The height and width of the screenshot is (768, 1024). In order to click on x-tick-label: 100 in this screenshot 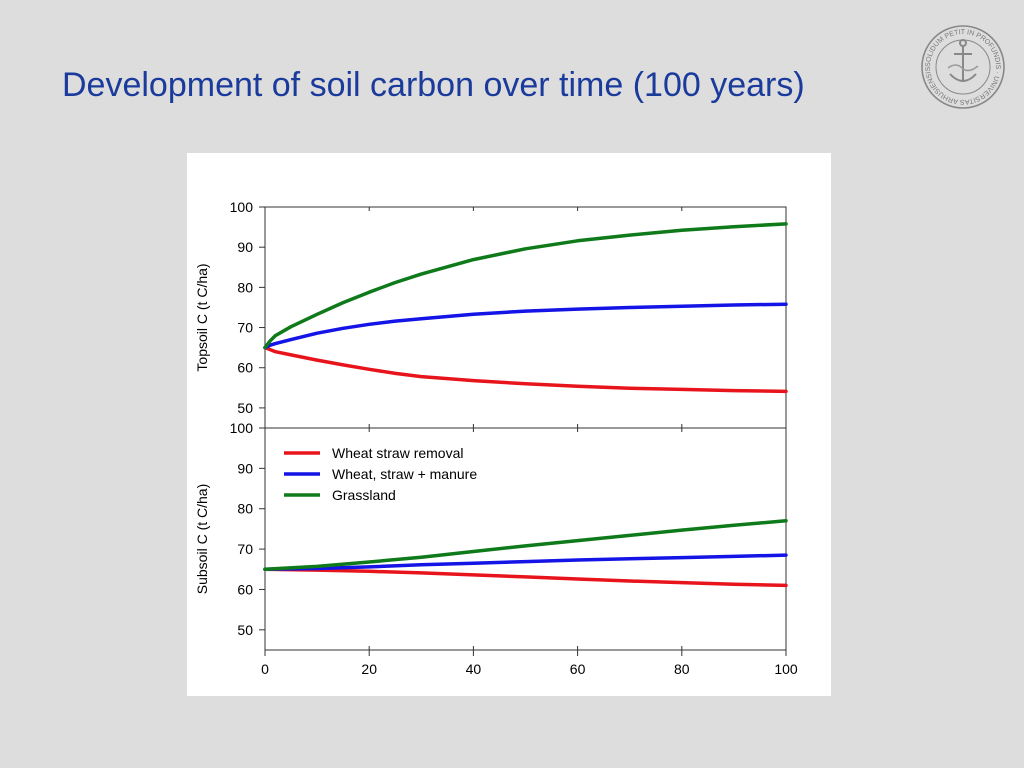, I will do `click(786, 669)`.